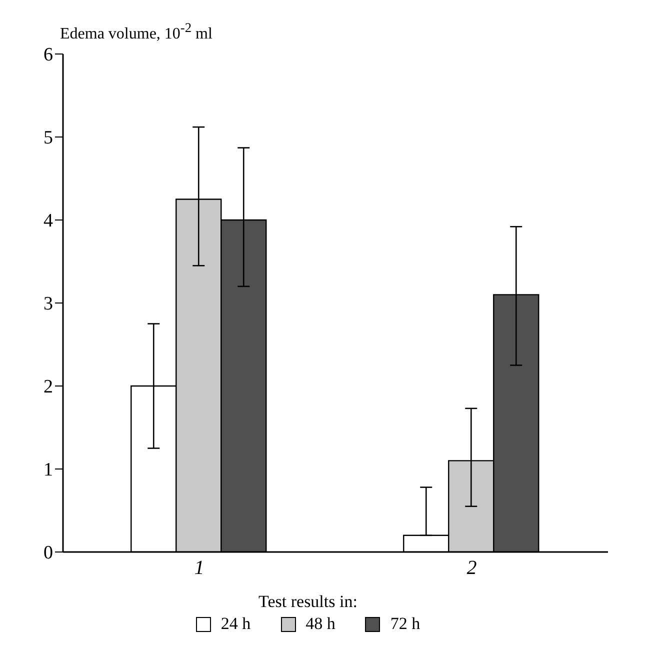 This screenshot has height=659, width=648. What do you see at coordinates (405, 624) in the screenshot?
I see `legend-label: 72 h` at bounding box center [405, 624].